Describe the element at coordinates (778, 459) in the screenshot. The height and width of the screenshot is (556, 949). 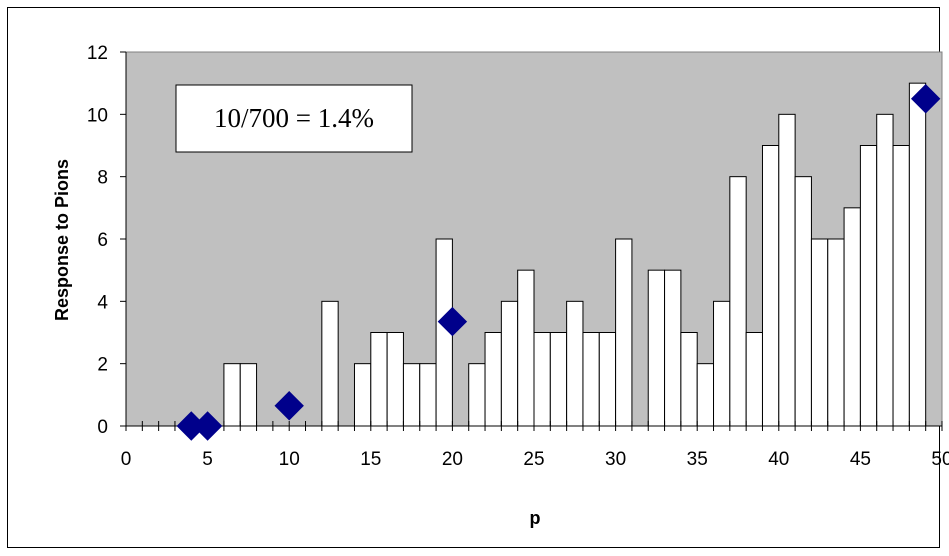
I see `x-tick-label: 40` at that location.